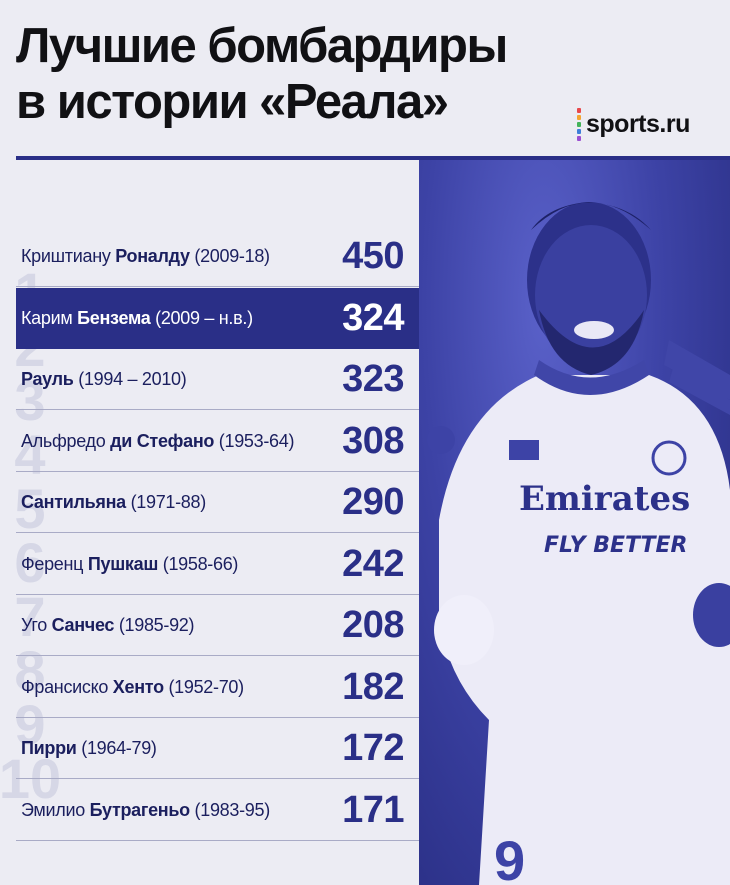  Describe the element at coordinates (262, 74) in the screenshot. I see `page-title: Лучшие бомбардиры в истории «Реала»` at that location.